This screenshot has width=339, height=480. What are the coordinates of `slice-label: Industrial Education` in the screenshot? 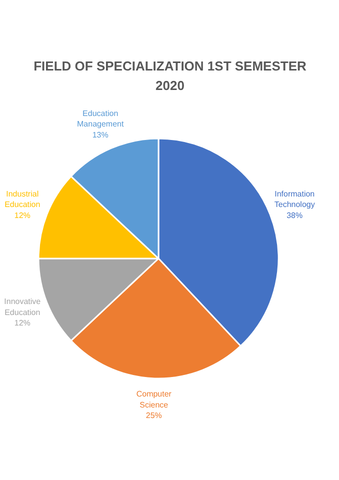 It's located at (22, 199).